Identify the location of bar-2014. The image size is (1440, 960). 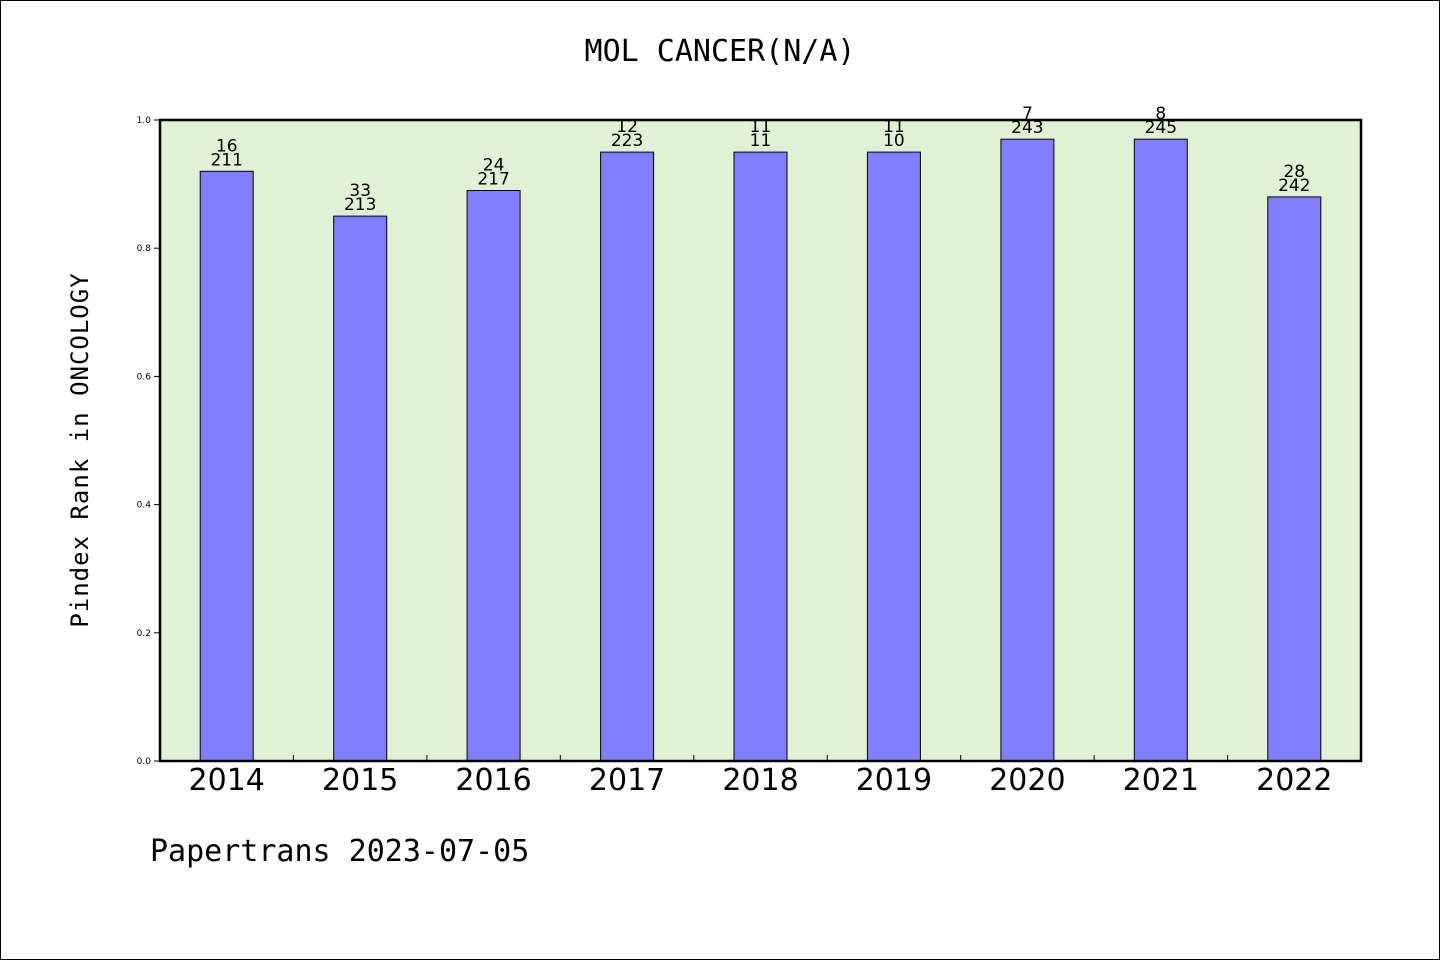
(226, 466).